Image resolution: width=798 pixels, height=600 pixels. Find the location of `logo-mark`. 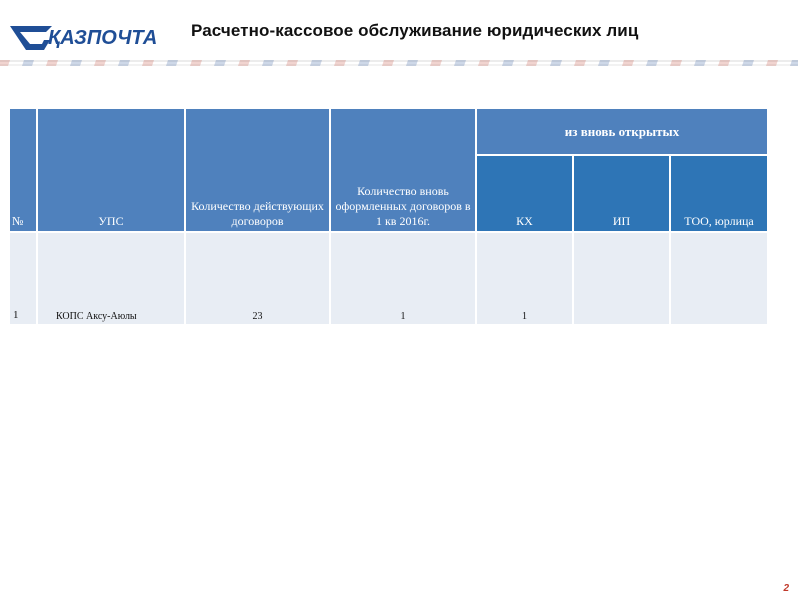

logo-mark is located at coordinates (31, 38).